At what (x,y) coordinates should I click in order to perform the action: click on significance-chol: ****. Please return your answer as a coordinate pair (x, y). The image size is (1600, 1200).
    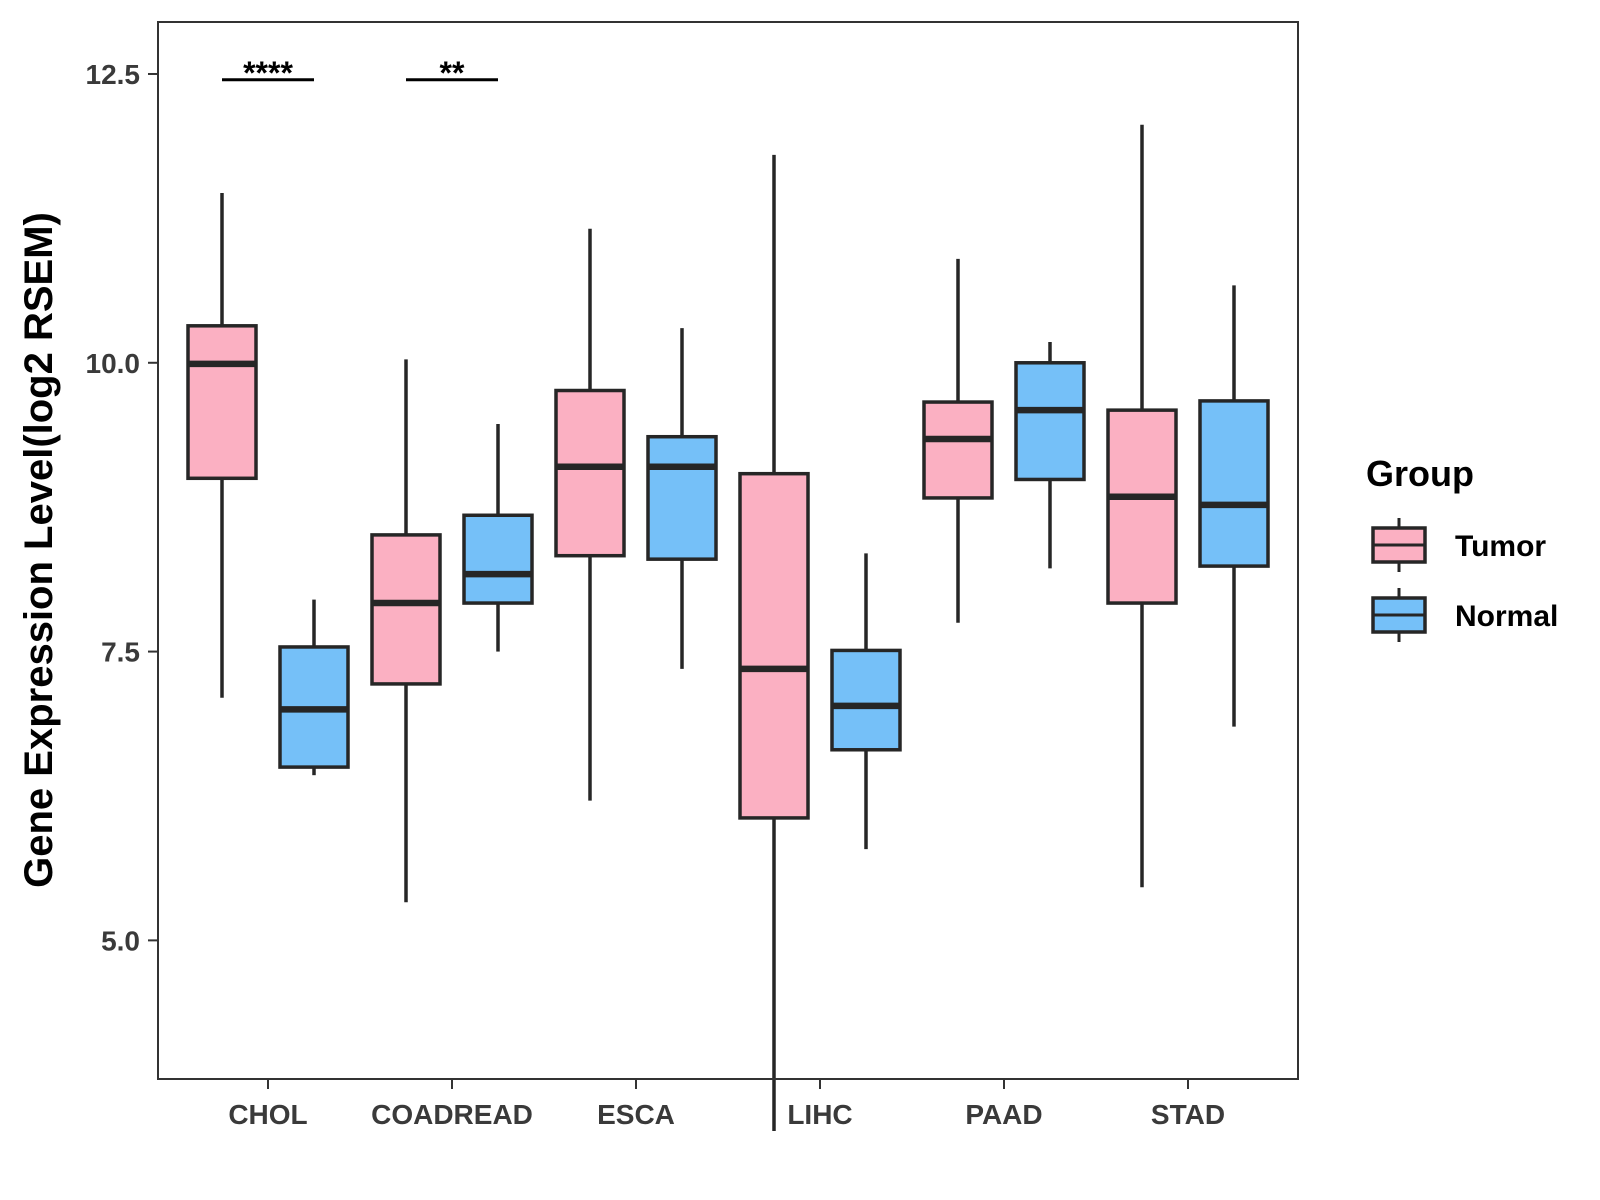
    Looking at the image, I should click on (268, 73).